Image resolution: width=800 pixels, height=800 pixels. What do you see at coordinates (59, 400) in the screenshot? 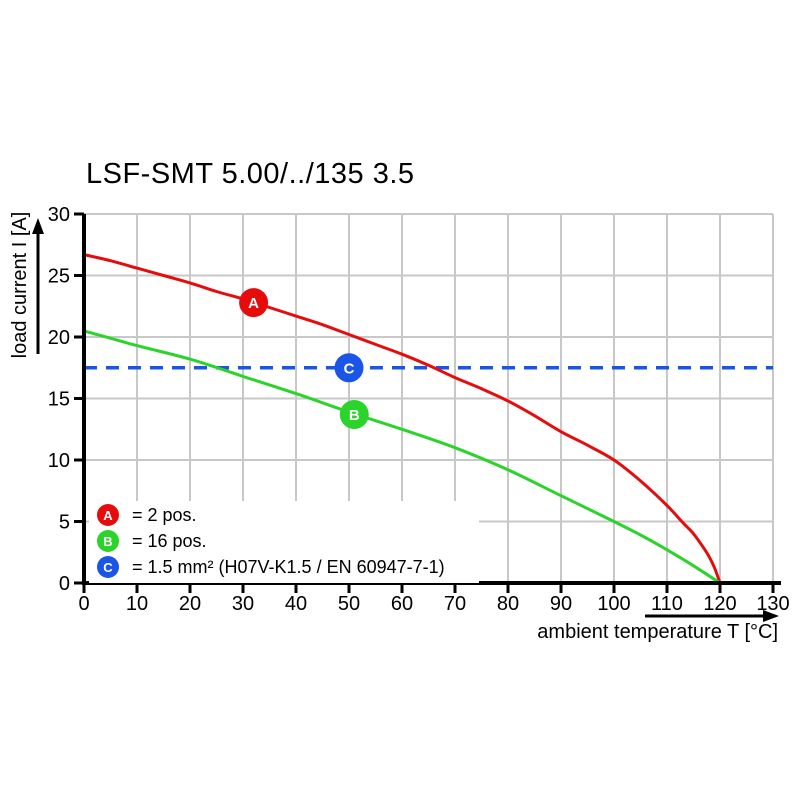
I see `y-tick-label: 15` at bounding box center [59, 400].